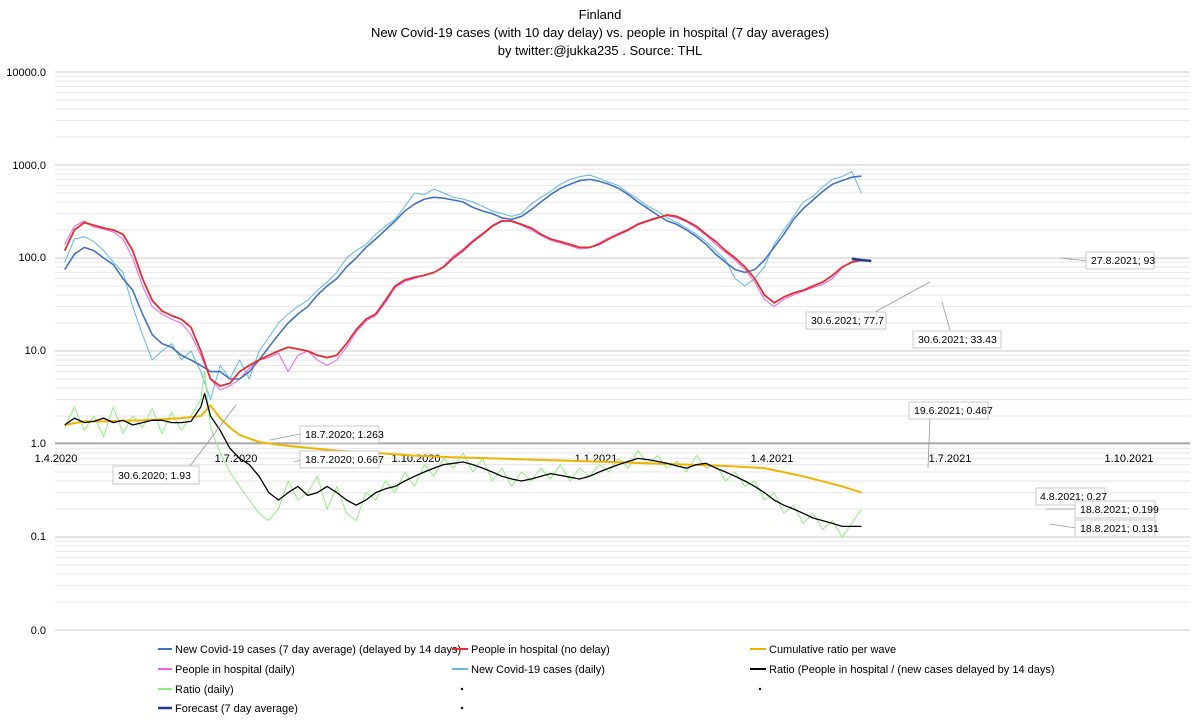 This screenshot has width=1200, height=723. I want to click on legend-entry: Cumulative ratio per wave, so click(823, 650).